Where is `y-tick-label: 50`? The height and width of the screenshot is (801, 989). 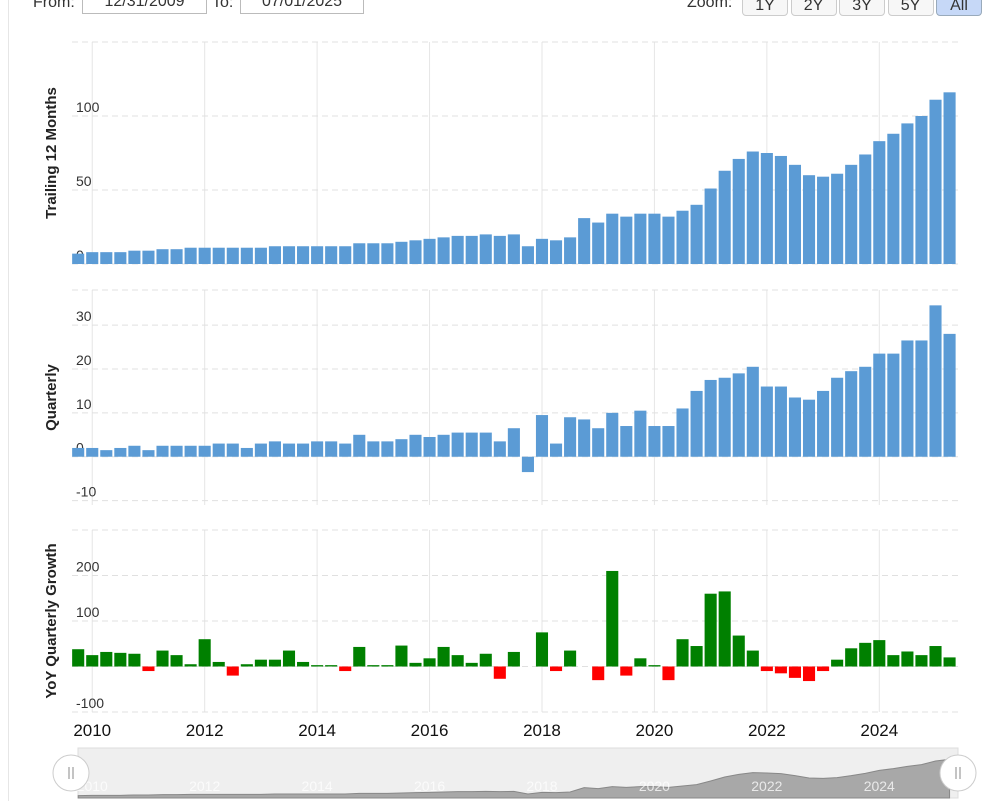 y-tick-label: 50 is located at coordinates (84, 181).